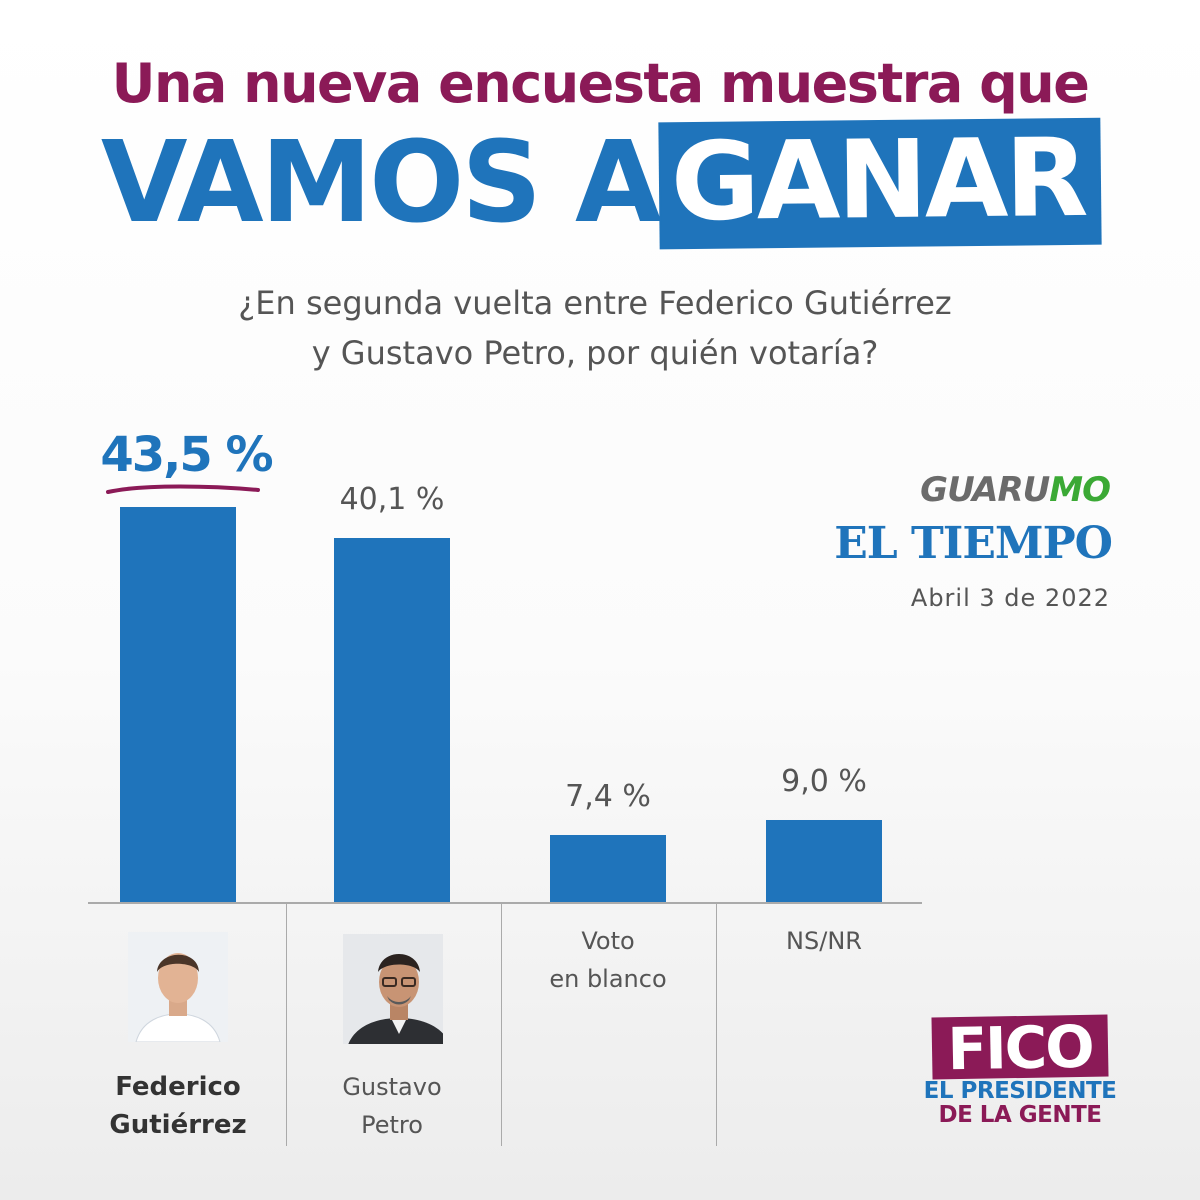 This screenshot has height=1200, width=1200. What do you see at coordinates (393, 989) in the screenshot?
I see `gustavo-petro-photo` at bounding box center [393, 989].